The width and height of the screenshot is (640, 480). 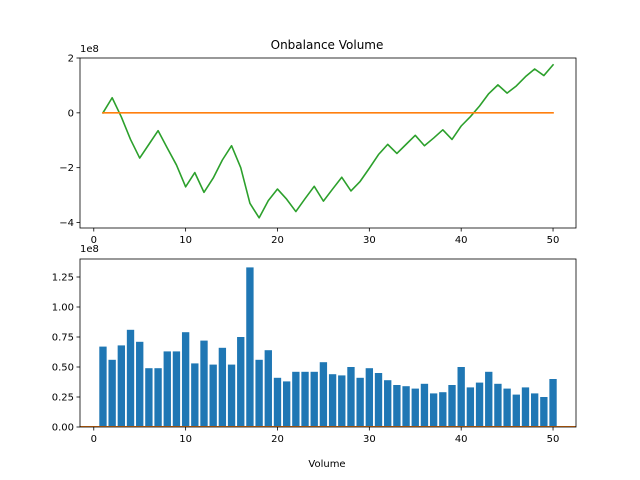 I want to click on x-axis-label: Volume, so click(x=326, y=464).